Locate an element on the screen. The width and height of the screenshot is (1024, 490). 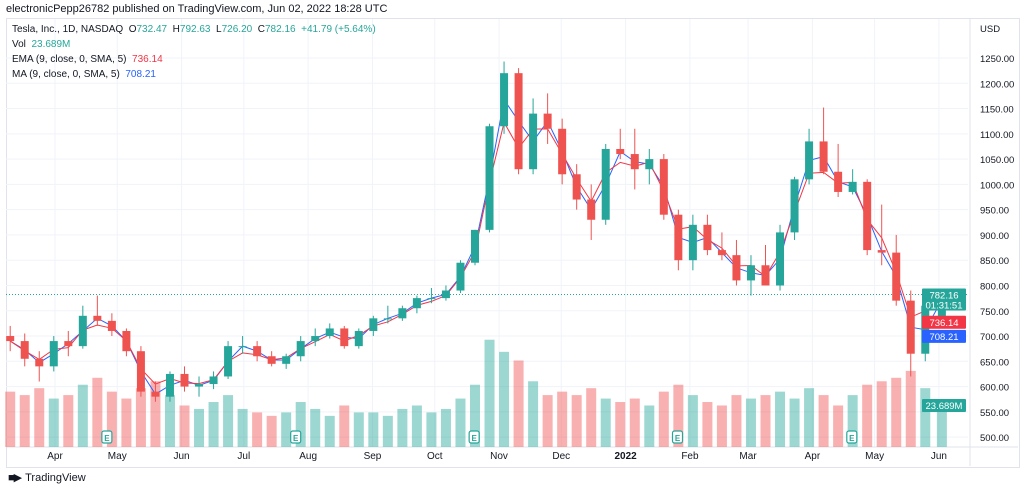
time-tick-label: Feb is located at coordinates (690, 456).